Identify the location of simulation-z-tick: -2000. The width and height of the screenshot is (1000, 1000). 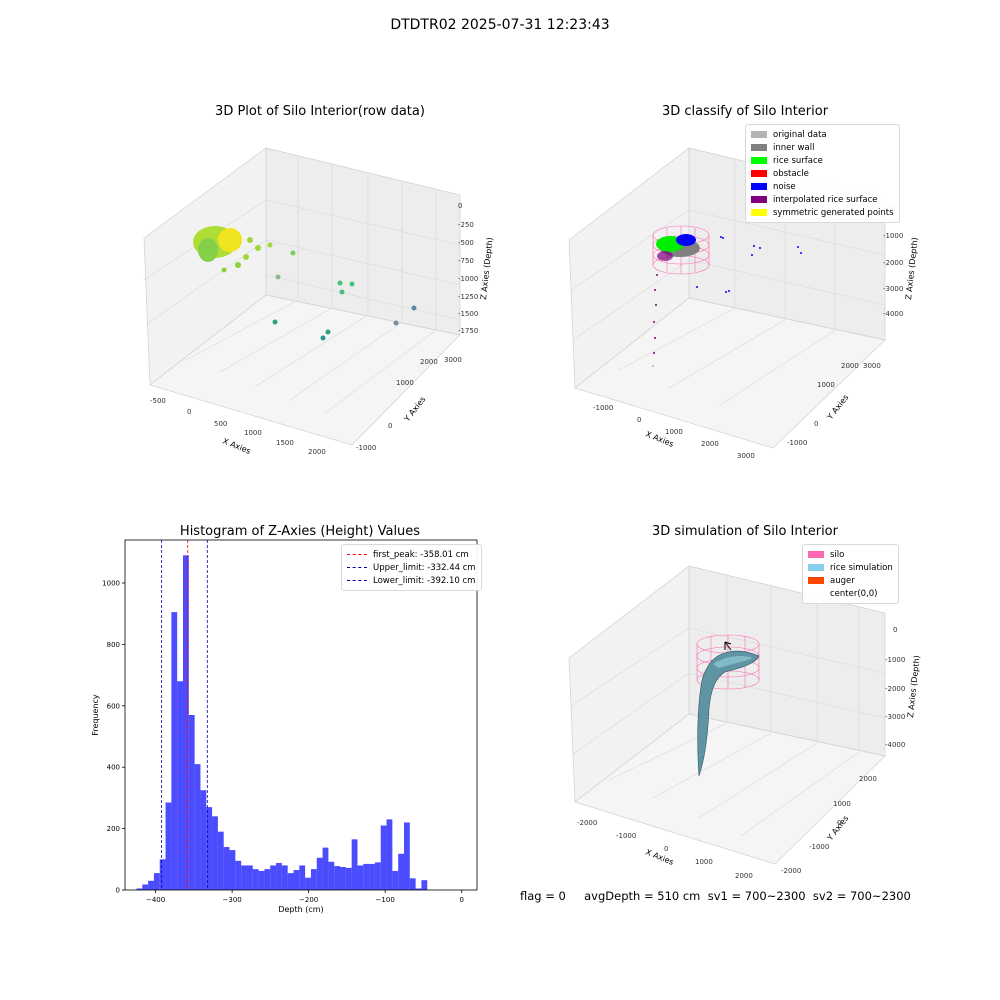
(895, 689).